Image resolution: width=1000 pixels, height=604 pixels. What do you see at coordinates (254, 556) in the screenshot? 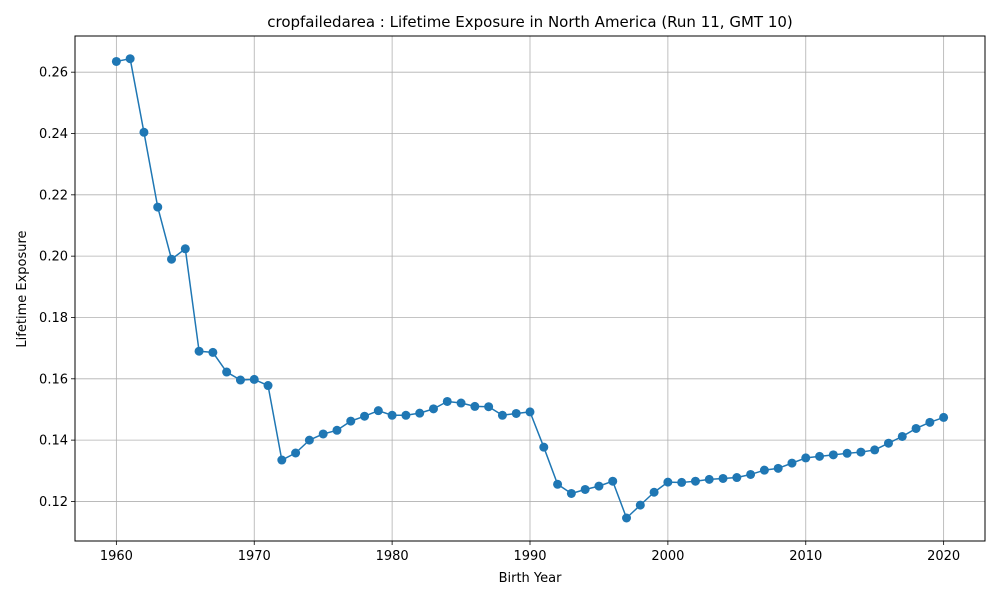
I see `x-tick-label: 1970` at bounding box center [254, 556].